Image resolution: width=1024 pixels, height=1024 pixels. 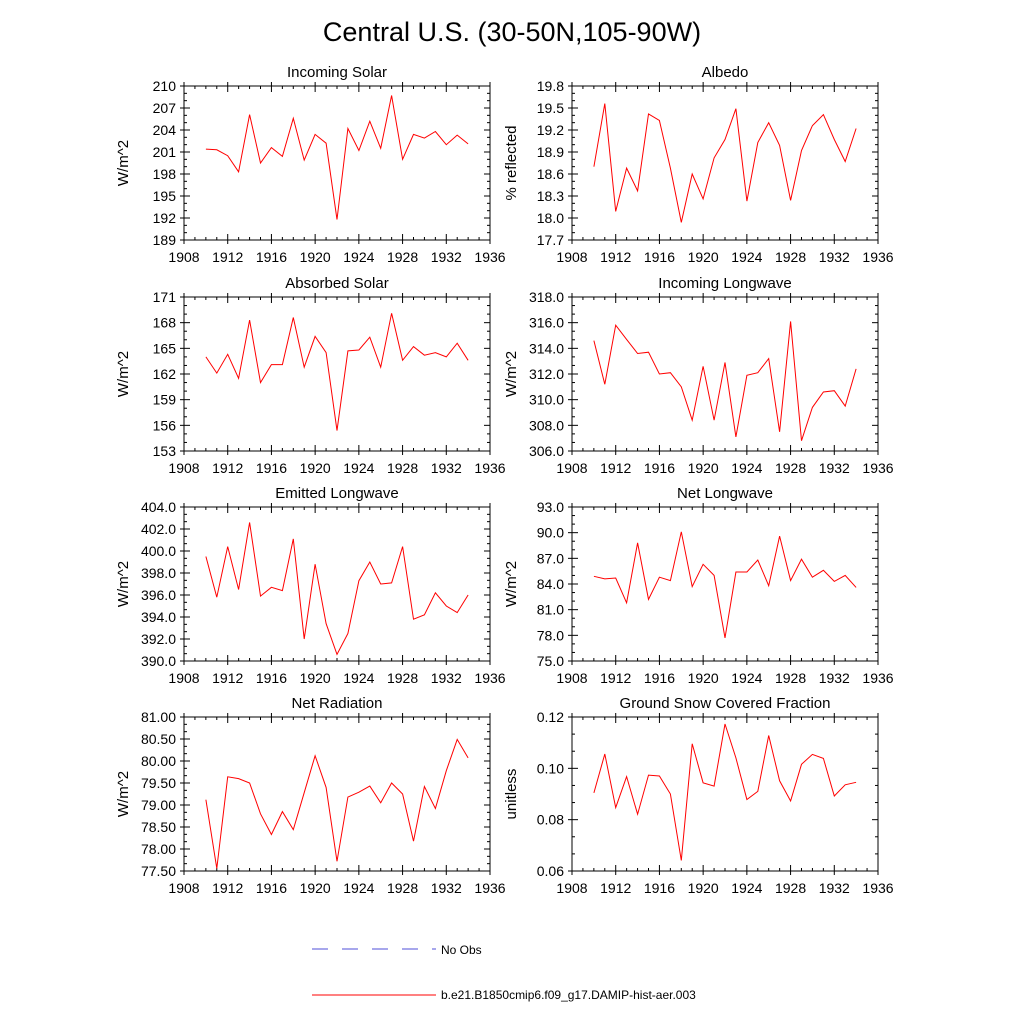 I want to click on series-line-ground-snow, so click(x=725, y=792).